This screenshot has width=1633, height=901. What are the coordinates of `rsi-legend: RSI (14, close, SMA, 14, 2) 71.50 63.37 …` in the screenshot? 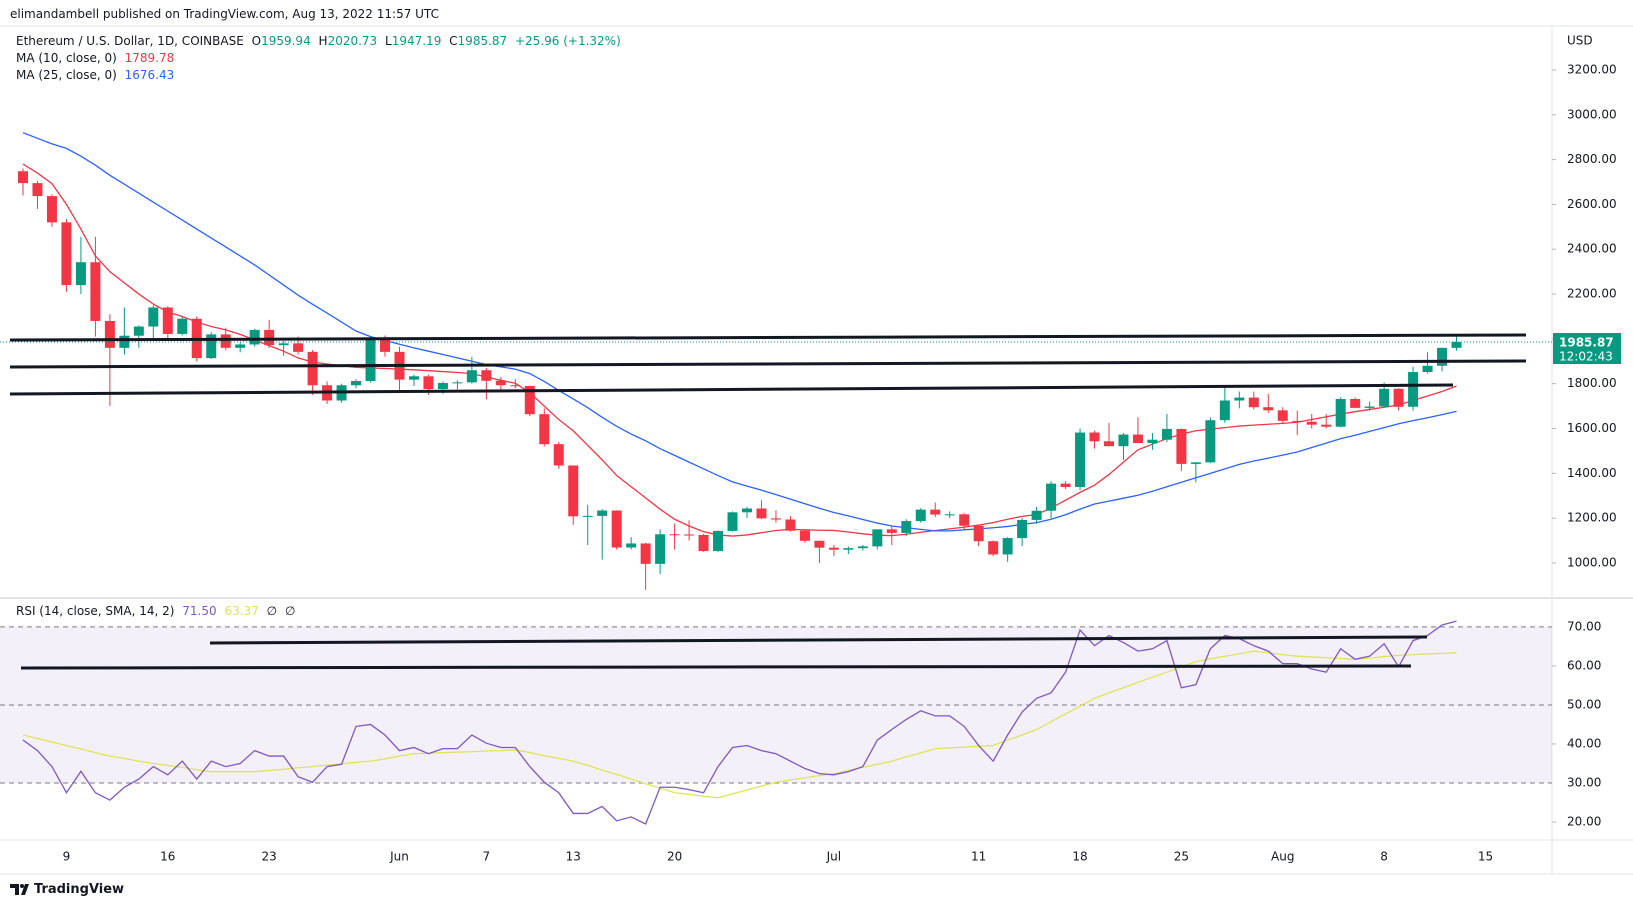 It's located at (157, 611).